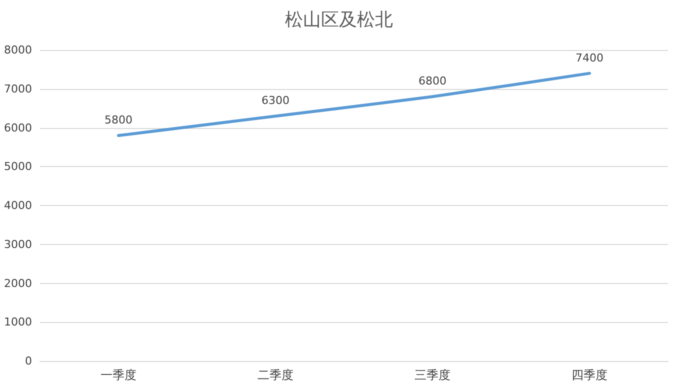 This screenshot has height=391, width=678. What do you see at coordinates (18, 50) in the screenshot?
I see `y-tick-label: 8000` at bounding box center [18, 50].